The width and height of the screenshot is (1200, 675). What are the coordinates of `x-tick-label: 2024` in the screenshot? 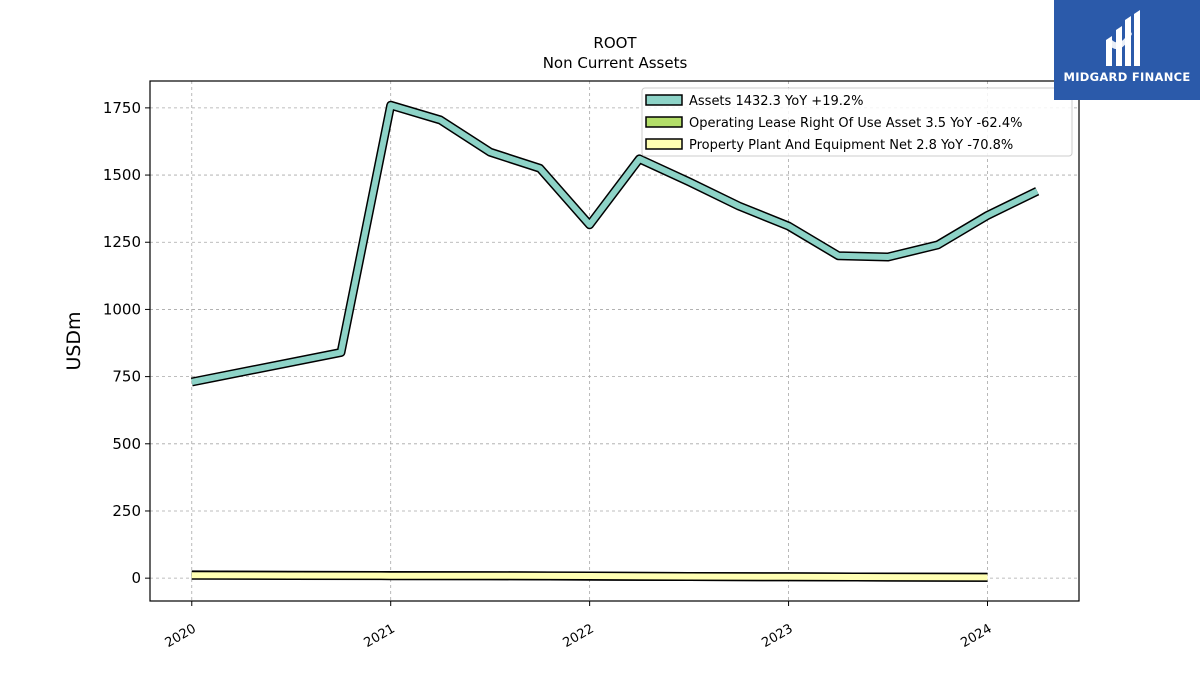 It's located at (976, 636).